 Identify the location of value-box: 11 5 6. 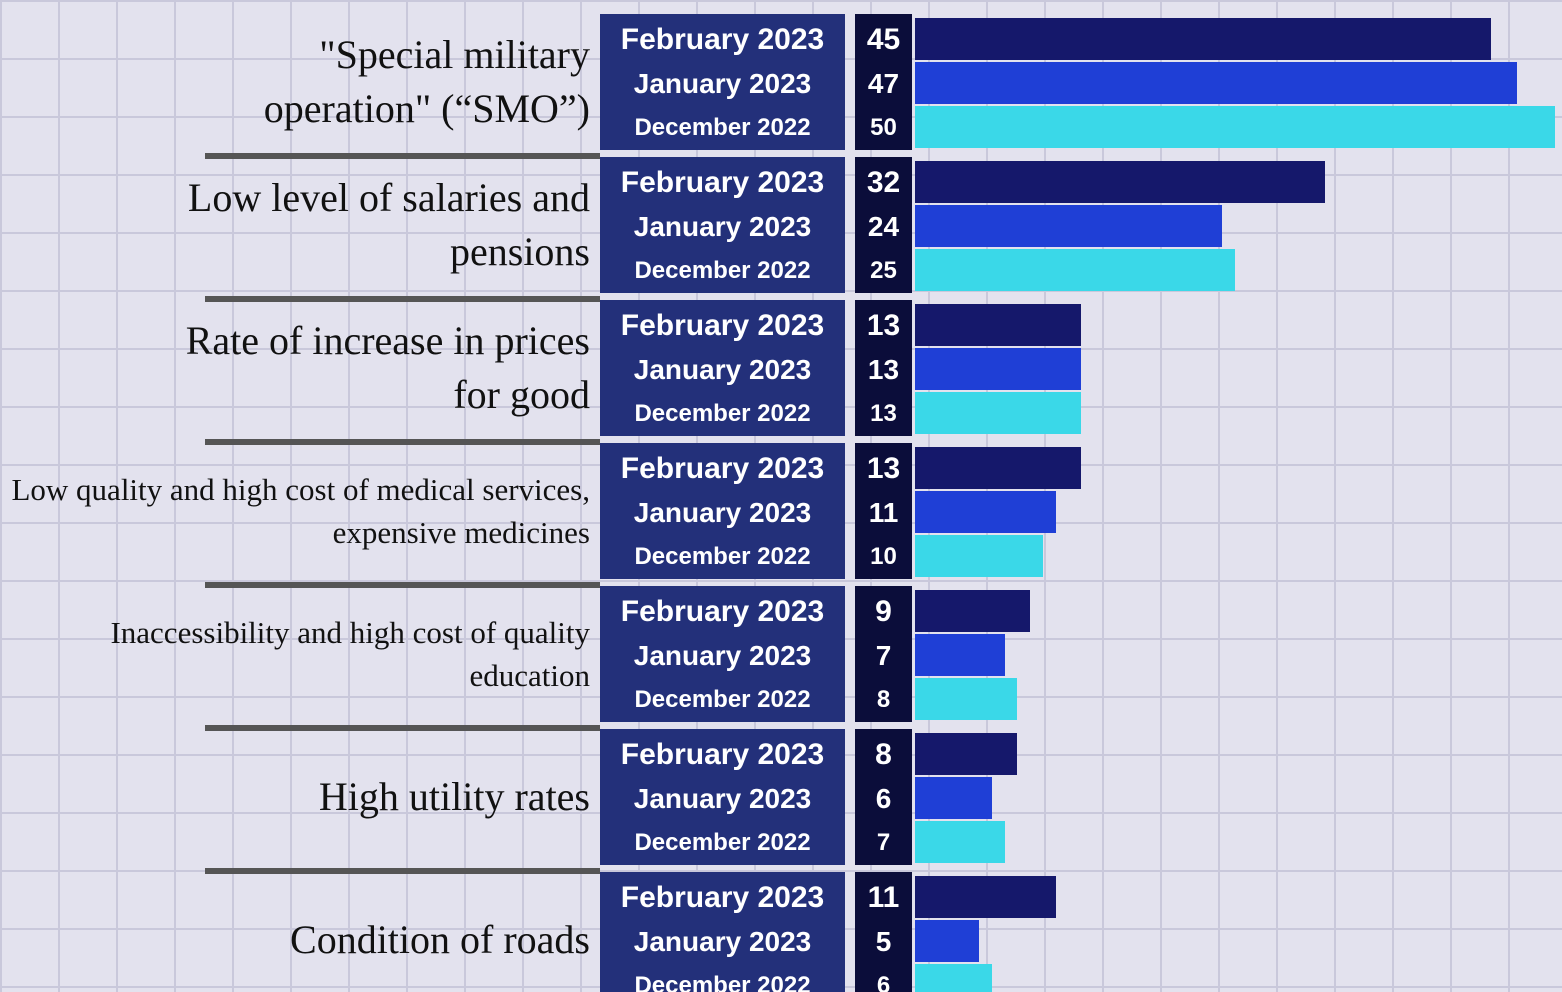
(883, 932).